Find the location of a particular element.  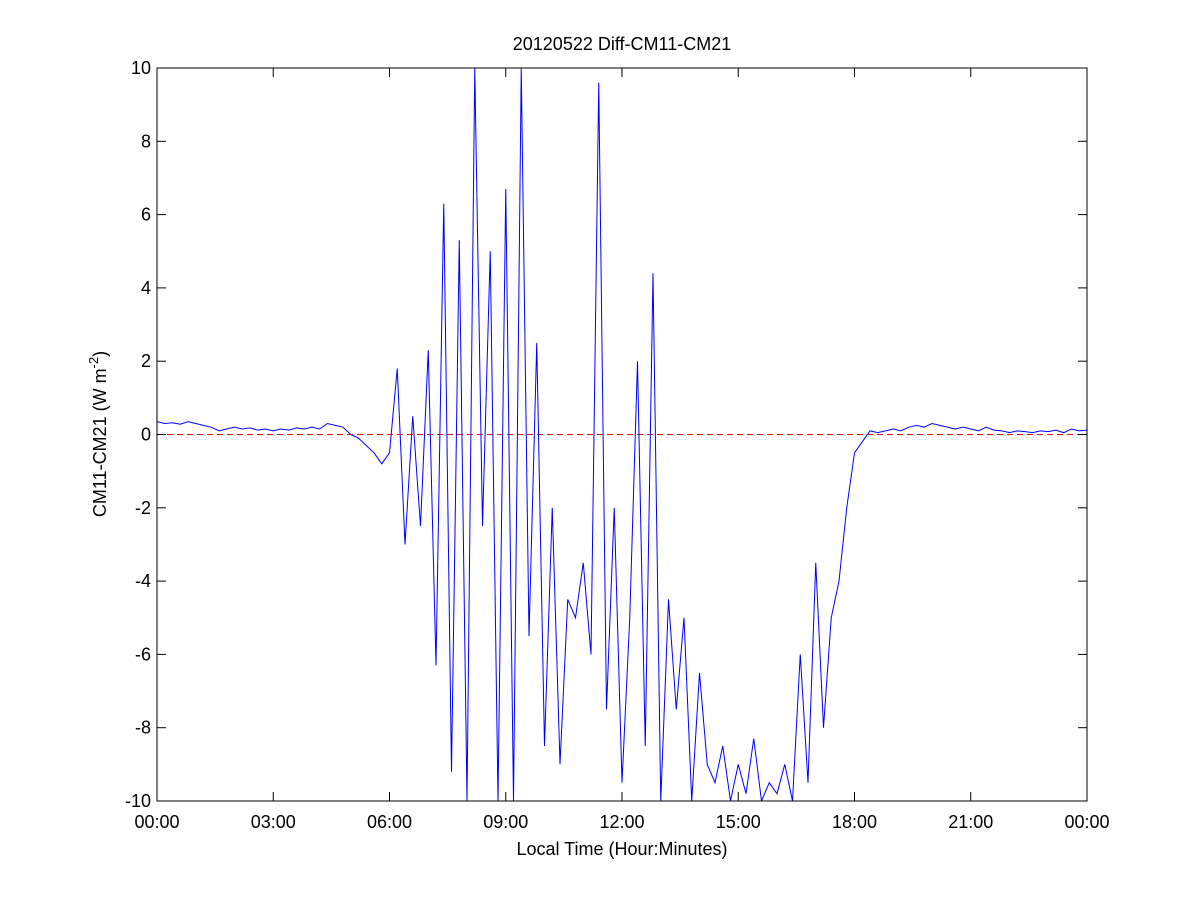

y-tick-label: 10 is located at coordinates (141, 68).